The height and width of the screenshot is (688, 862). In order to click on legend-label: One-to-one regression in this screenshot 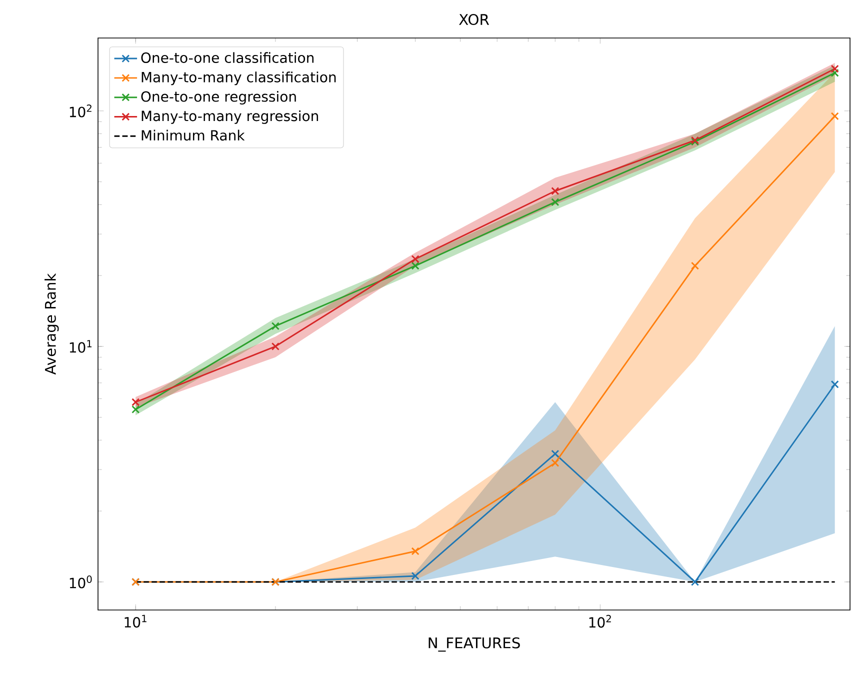, I will do `click(218, 97)`.